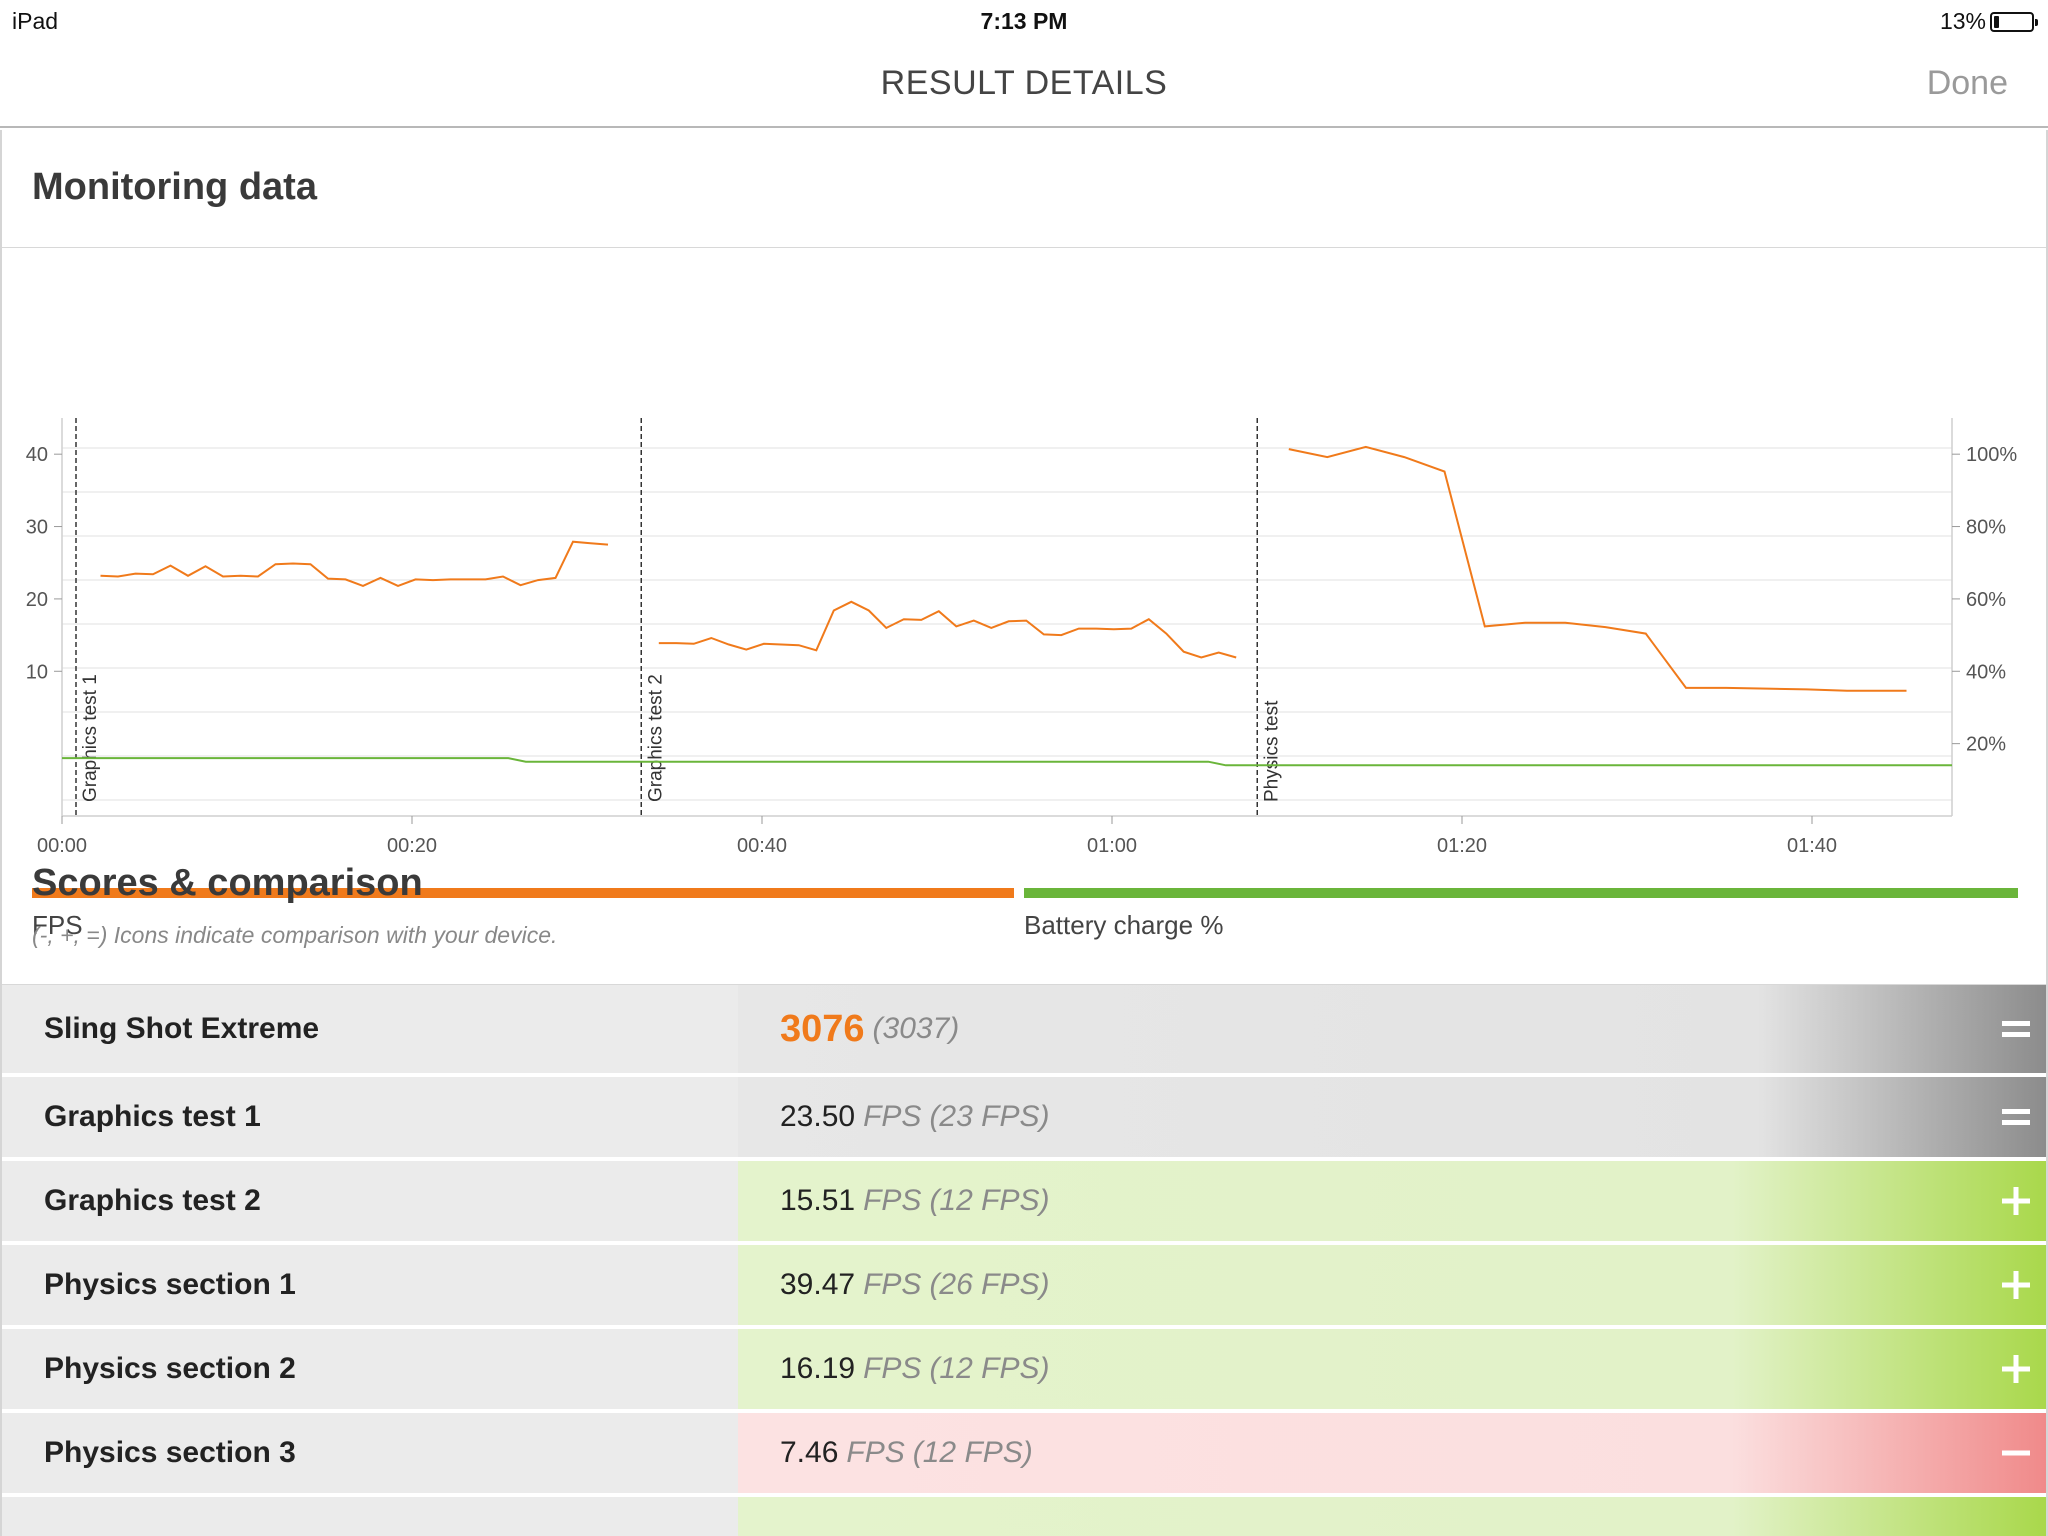  I want to click on scores-title: Scores & comparison, so click(227, 883).